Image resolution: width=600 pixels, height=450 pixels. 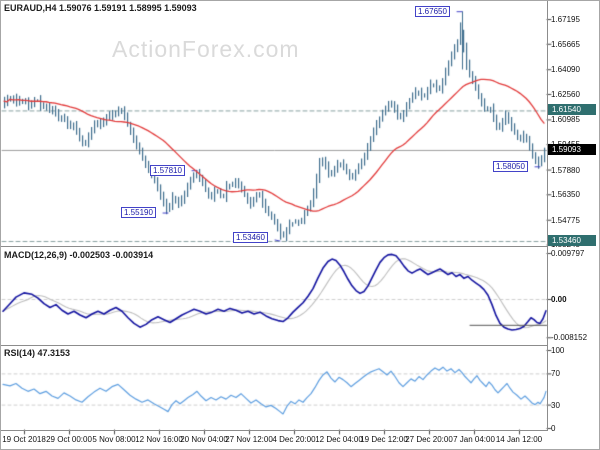 What do you see at coordinates (138, 213) in the screenshot?
I see `price-callout: 1.55190` at bounding box center [138, 213].